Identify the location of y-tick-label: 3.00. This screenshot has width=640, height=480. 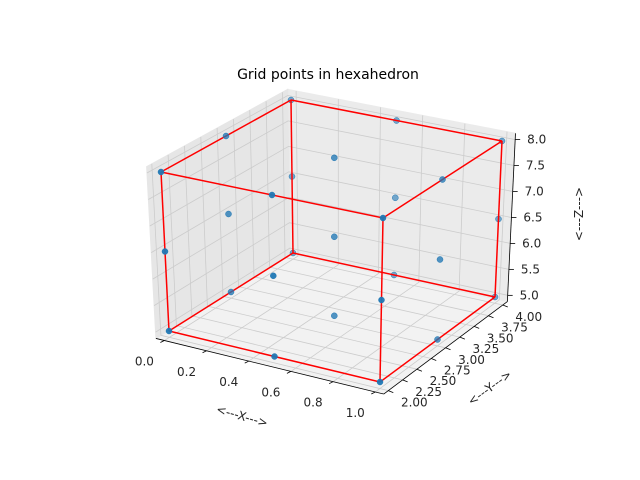
(471, 360).